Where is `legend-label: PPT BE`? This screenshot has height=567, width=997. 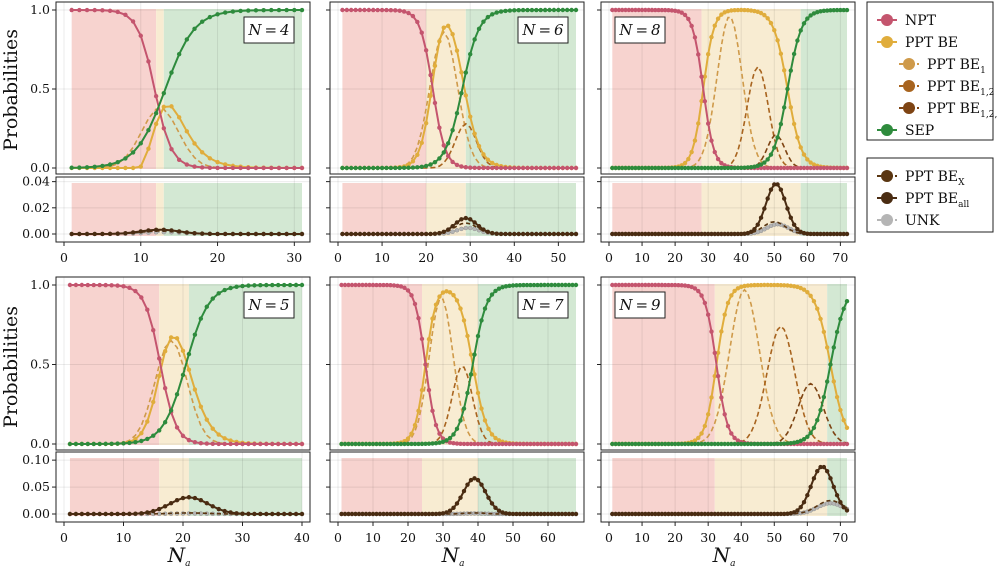
legend-label: PPT BE is located at coordinates (931, 43).